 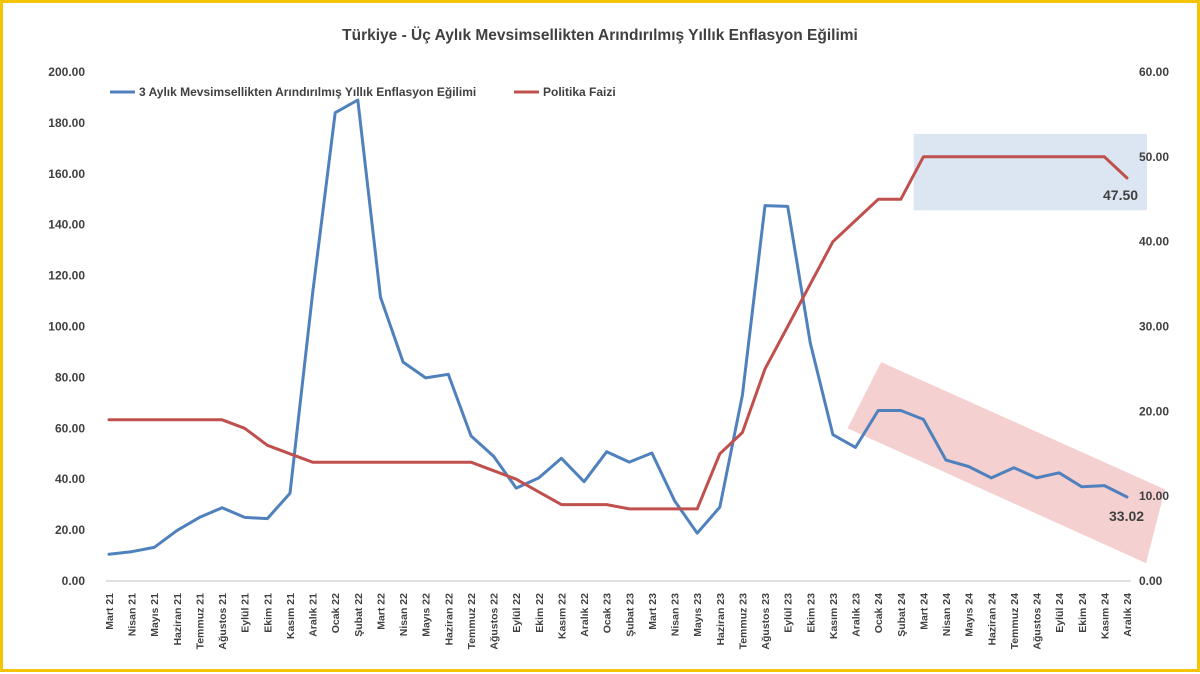 I want to click on x-tick-label: Nisan 21, so click(x=133, y=614).